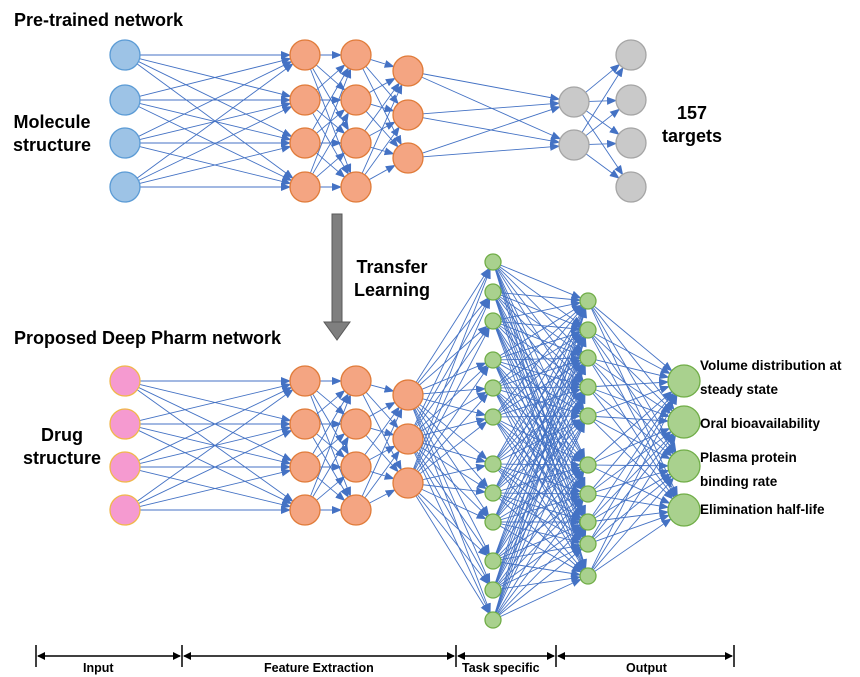 Image resolution: width=860 pixels, height=677 pixels. I want to click on pretrained-title: Pre-trained network, so click(99, 20).